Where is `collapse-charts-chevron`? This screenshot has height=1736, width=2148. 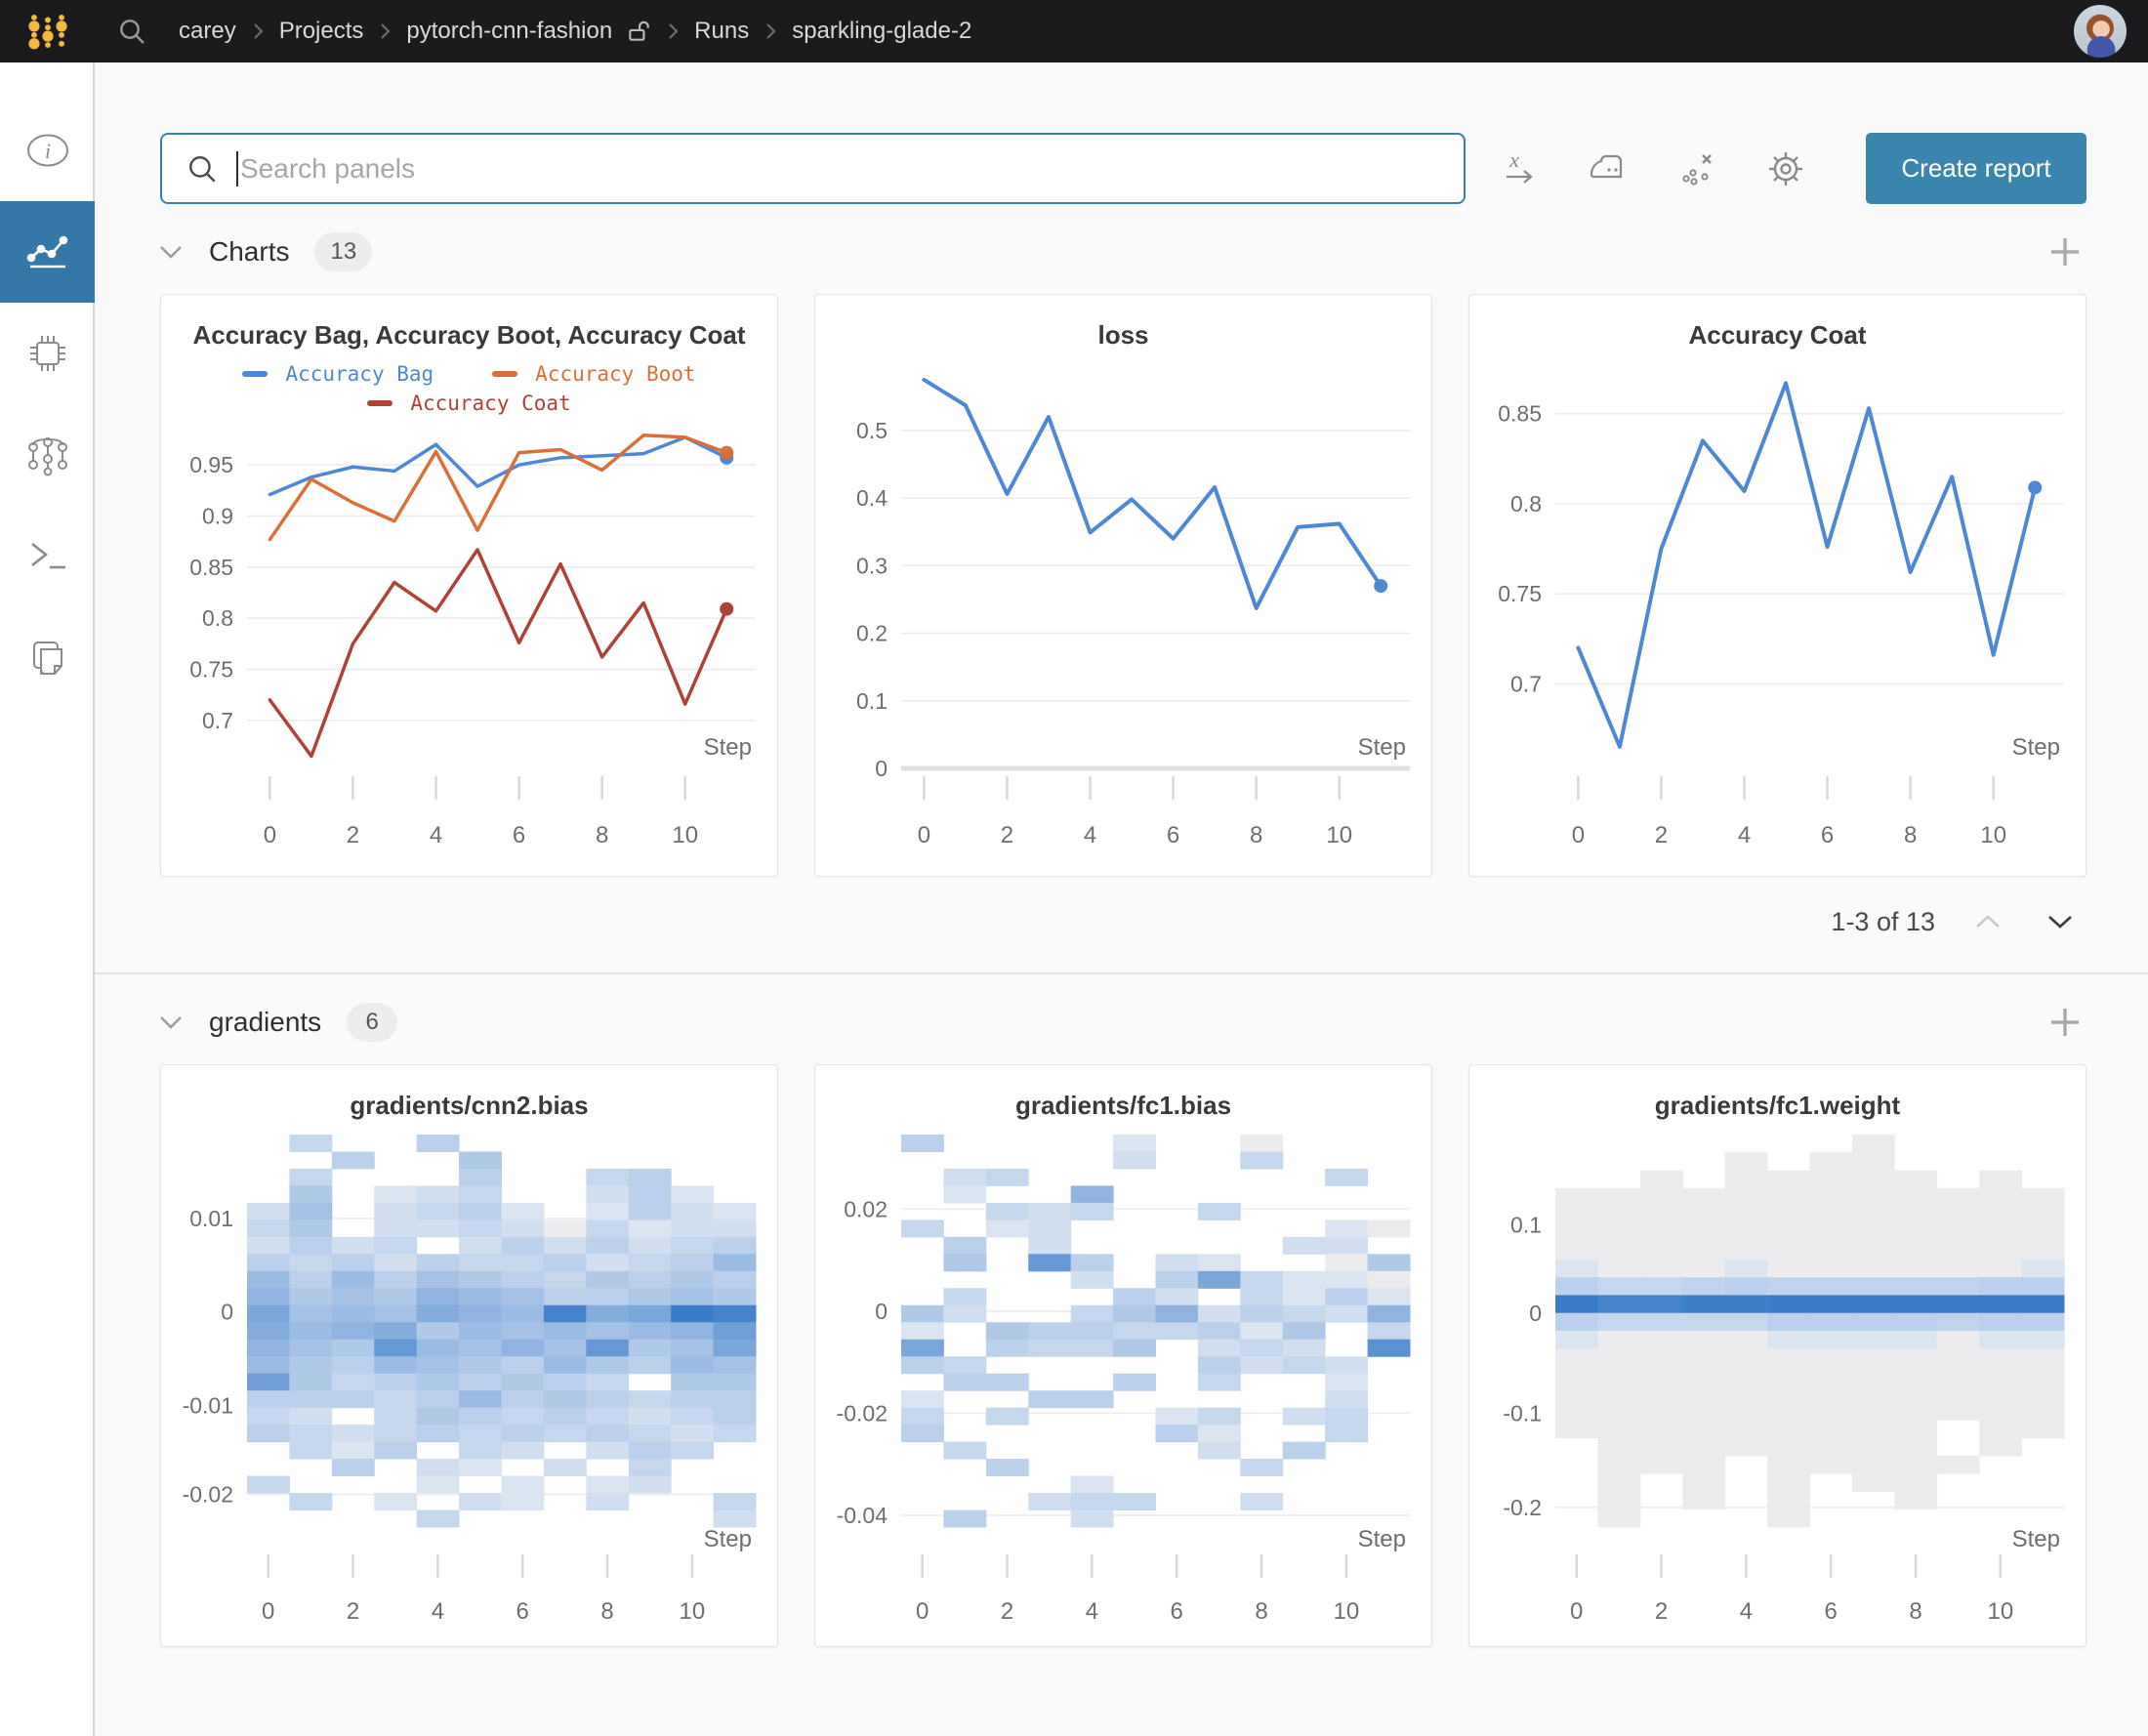
collapse-charts-chevron is located at coordinates (170, 252).